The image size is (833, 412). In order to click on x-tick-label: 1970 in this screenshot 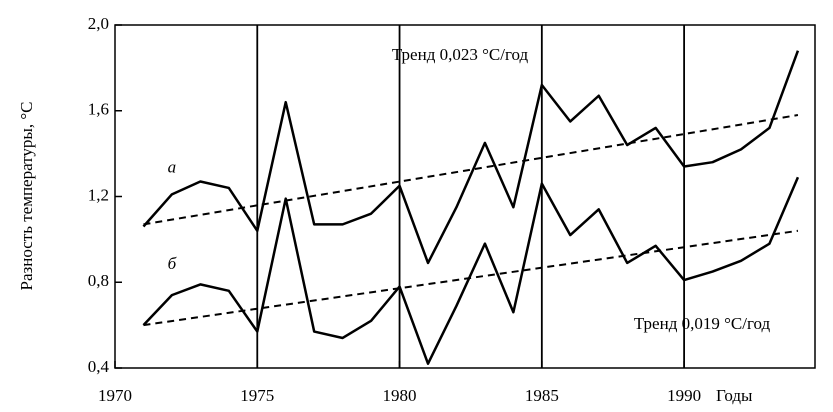, I will do `click(115, 395)`.